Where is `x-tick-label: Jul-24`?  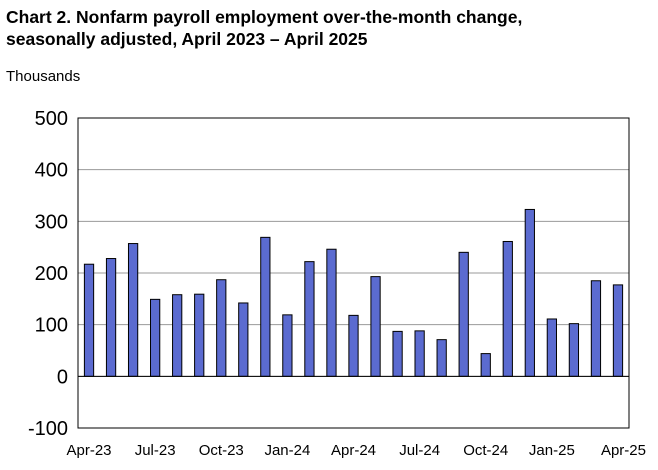 x-tick-label: Jul-24 is located at coordinates (419, 450).